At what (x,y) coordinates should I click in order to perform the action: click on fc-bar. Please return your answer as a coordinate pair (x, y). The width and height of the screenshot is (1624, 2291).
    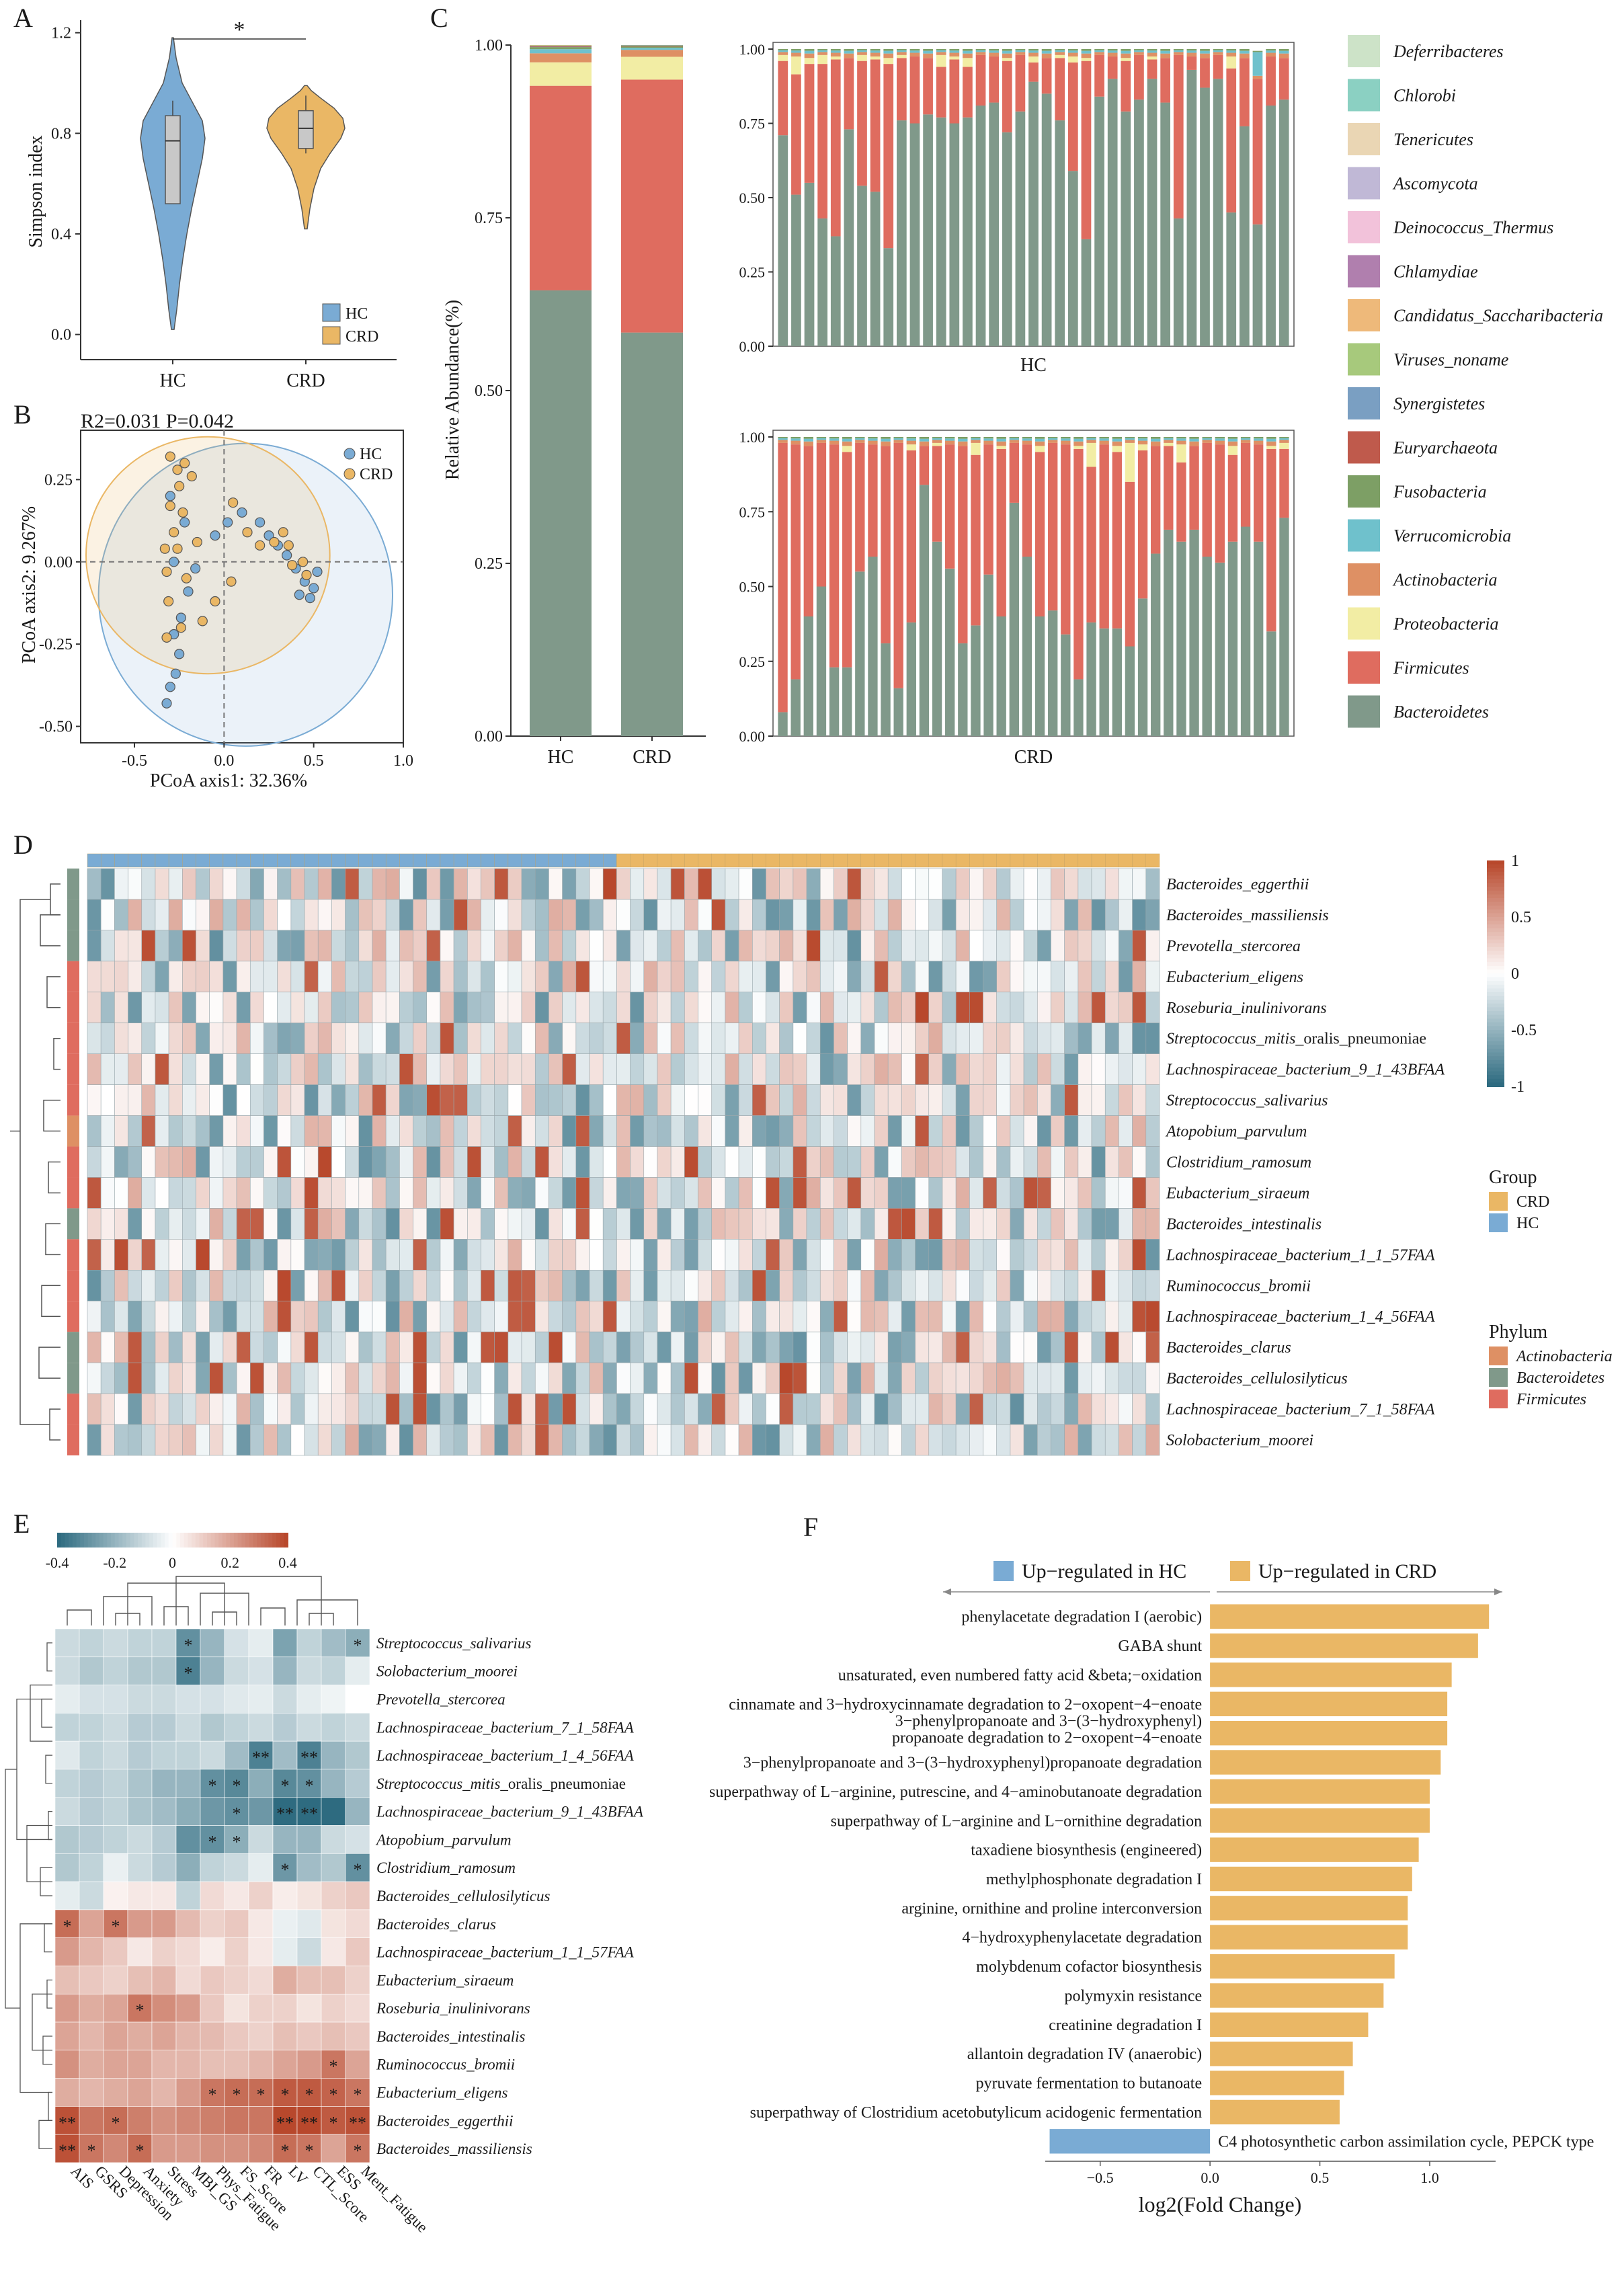
    Looking at the image, I should click on (1329, 1733).